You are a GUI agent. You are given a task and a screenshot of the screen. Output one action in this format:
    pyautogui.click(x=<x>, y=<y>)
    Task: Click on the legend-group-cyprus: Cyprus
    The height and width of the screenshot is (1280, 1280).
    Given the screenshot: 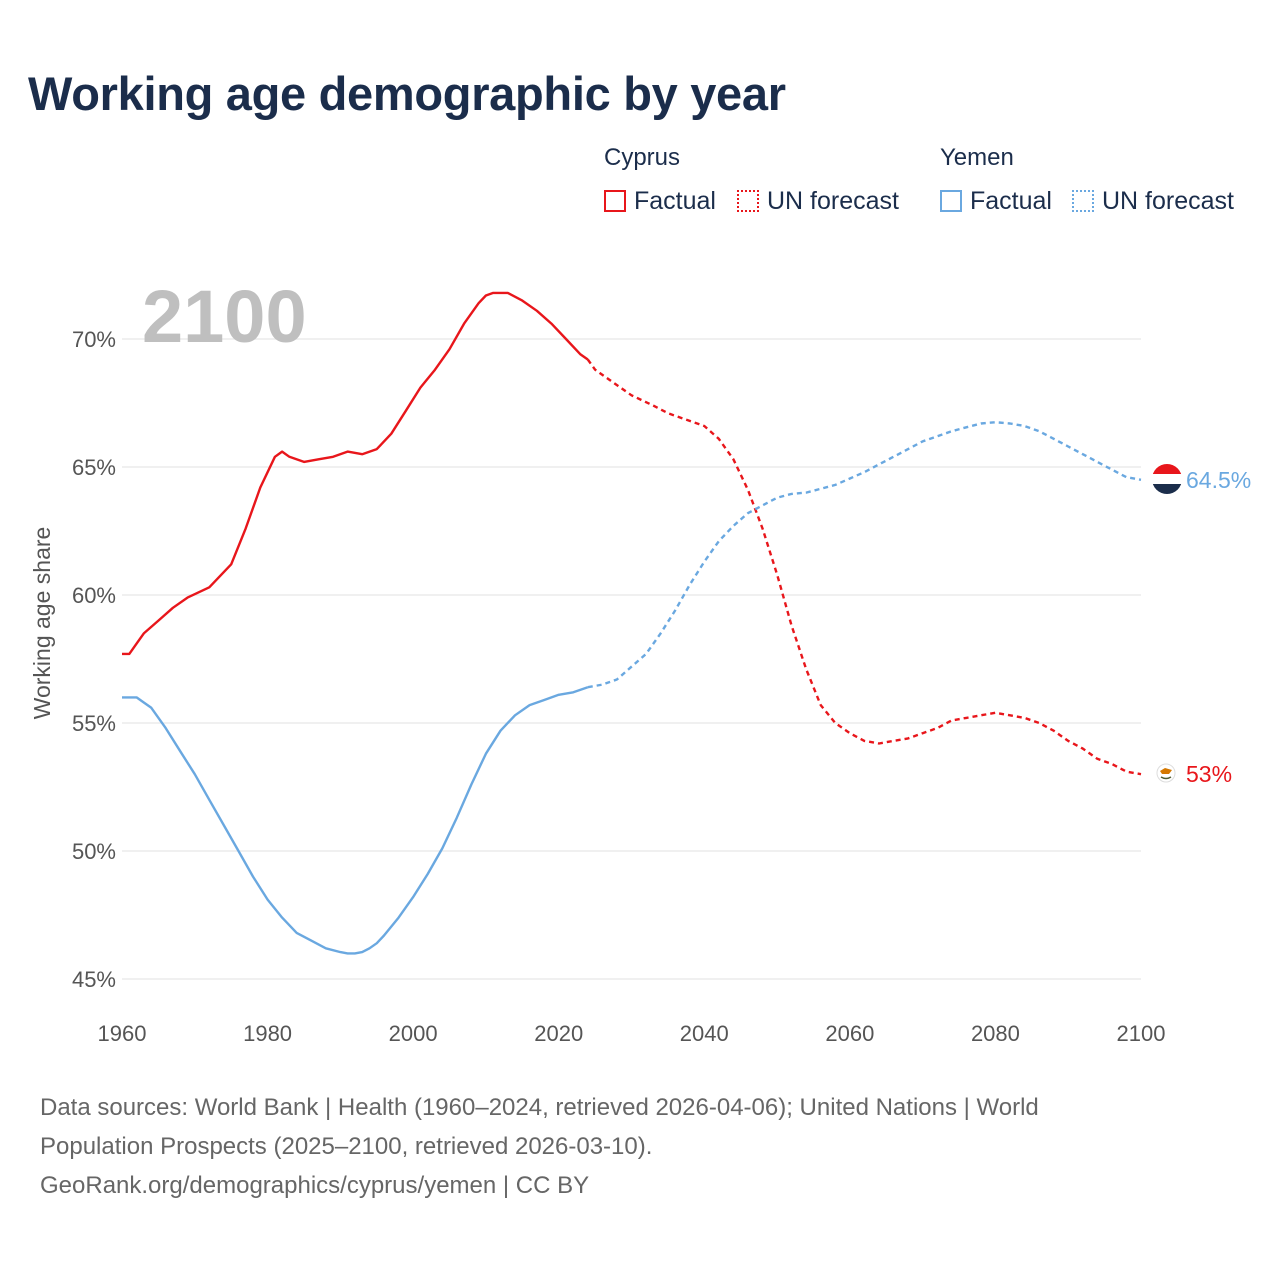 What is the action you would take?
    pyautogui.click(x=642, y=157)
    